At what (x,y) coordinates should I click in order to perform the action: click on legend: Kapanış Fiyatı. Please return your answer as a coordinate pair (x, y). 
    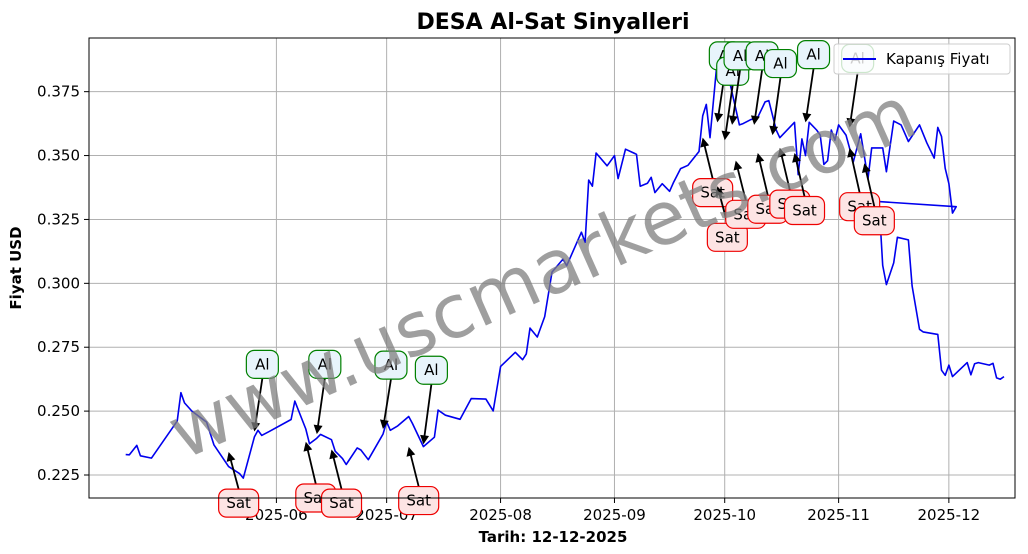
    Looking at the image, I should click on (922, 59).